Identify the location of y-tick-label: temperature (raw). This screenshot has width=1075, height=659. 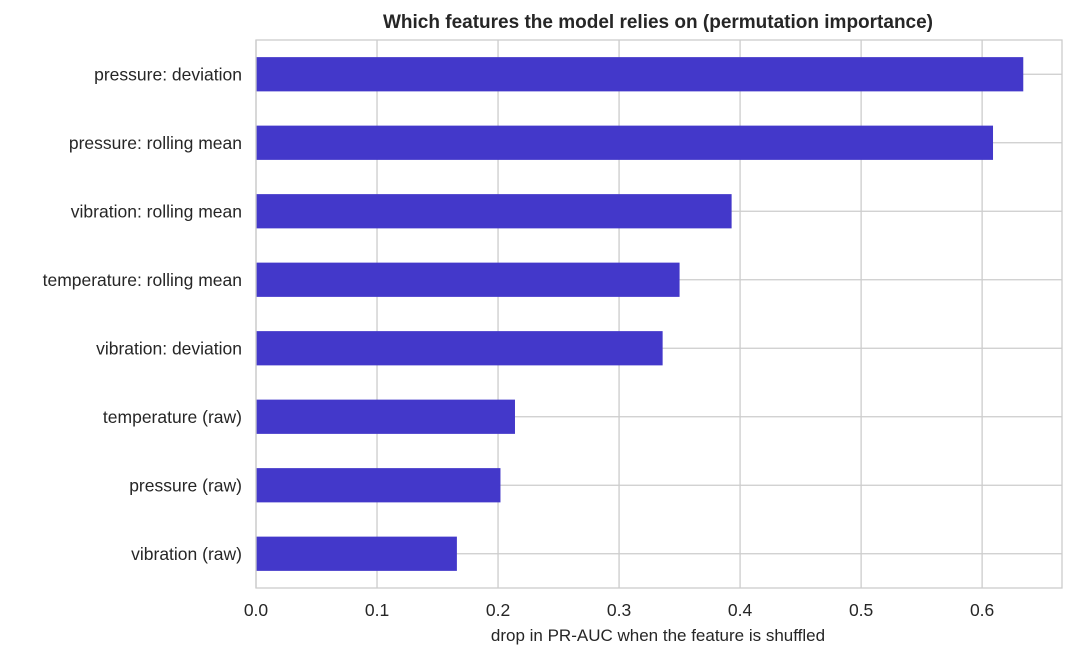
(172, 417).